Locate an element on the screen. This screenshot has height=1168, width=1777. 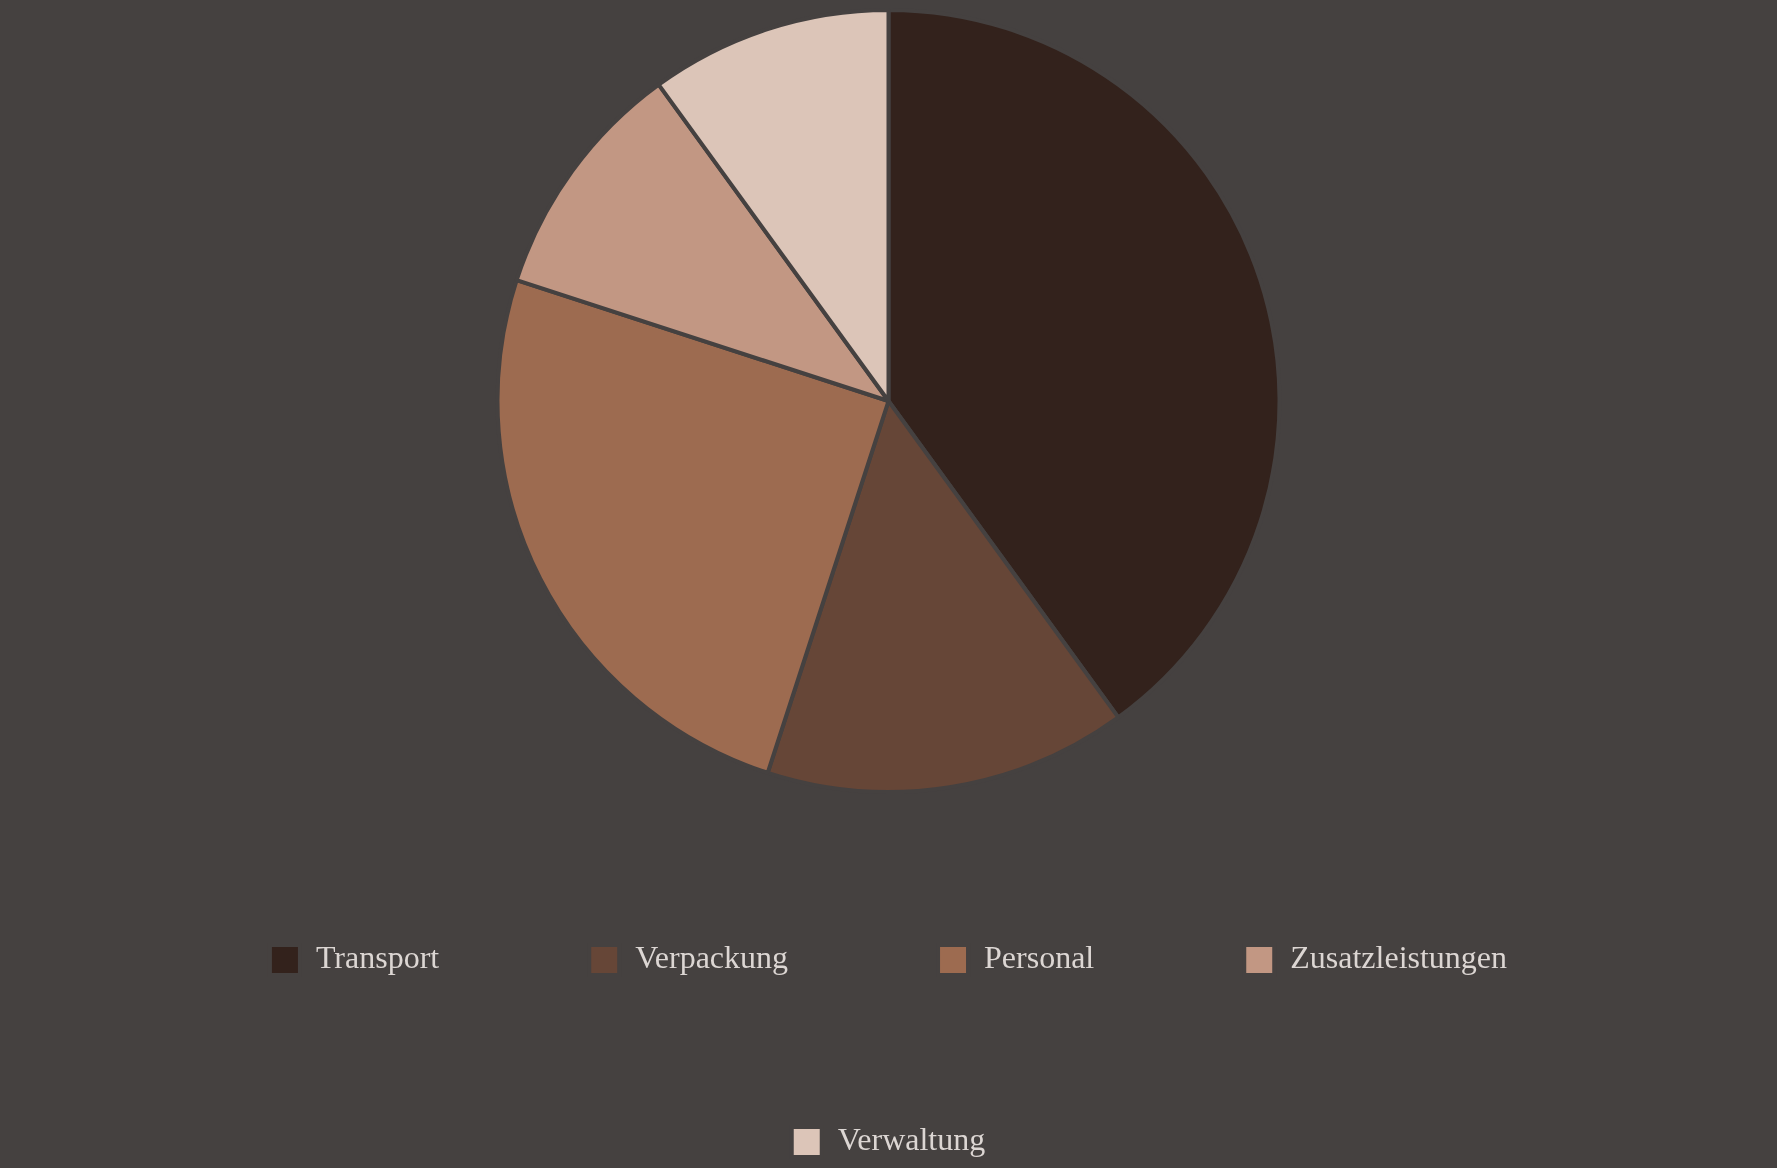
legend-label: Verpackung is located at coordinates (712, 957).